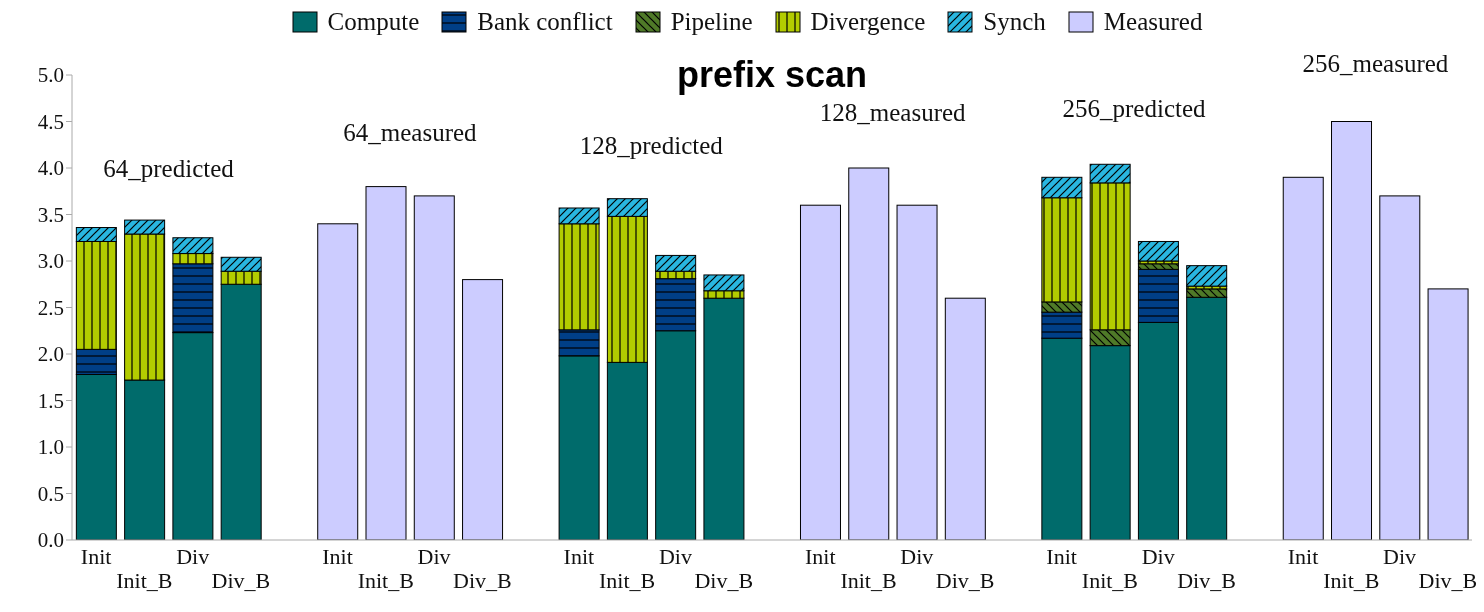 This screenshot has height=612, width=1484. Describe the element at coordinates (651, 145) in the screenshot. I see `annotation: 128_predicted` at that location.